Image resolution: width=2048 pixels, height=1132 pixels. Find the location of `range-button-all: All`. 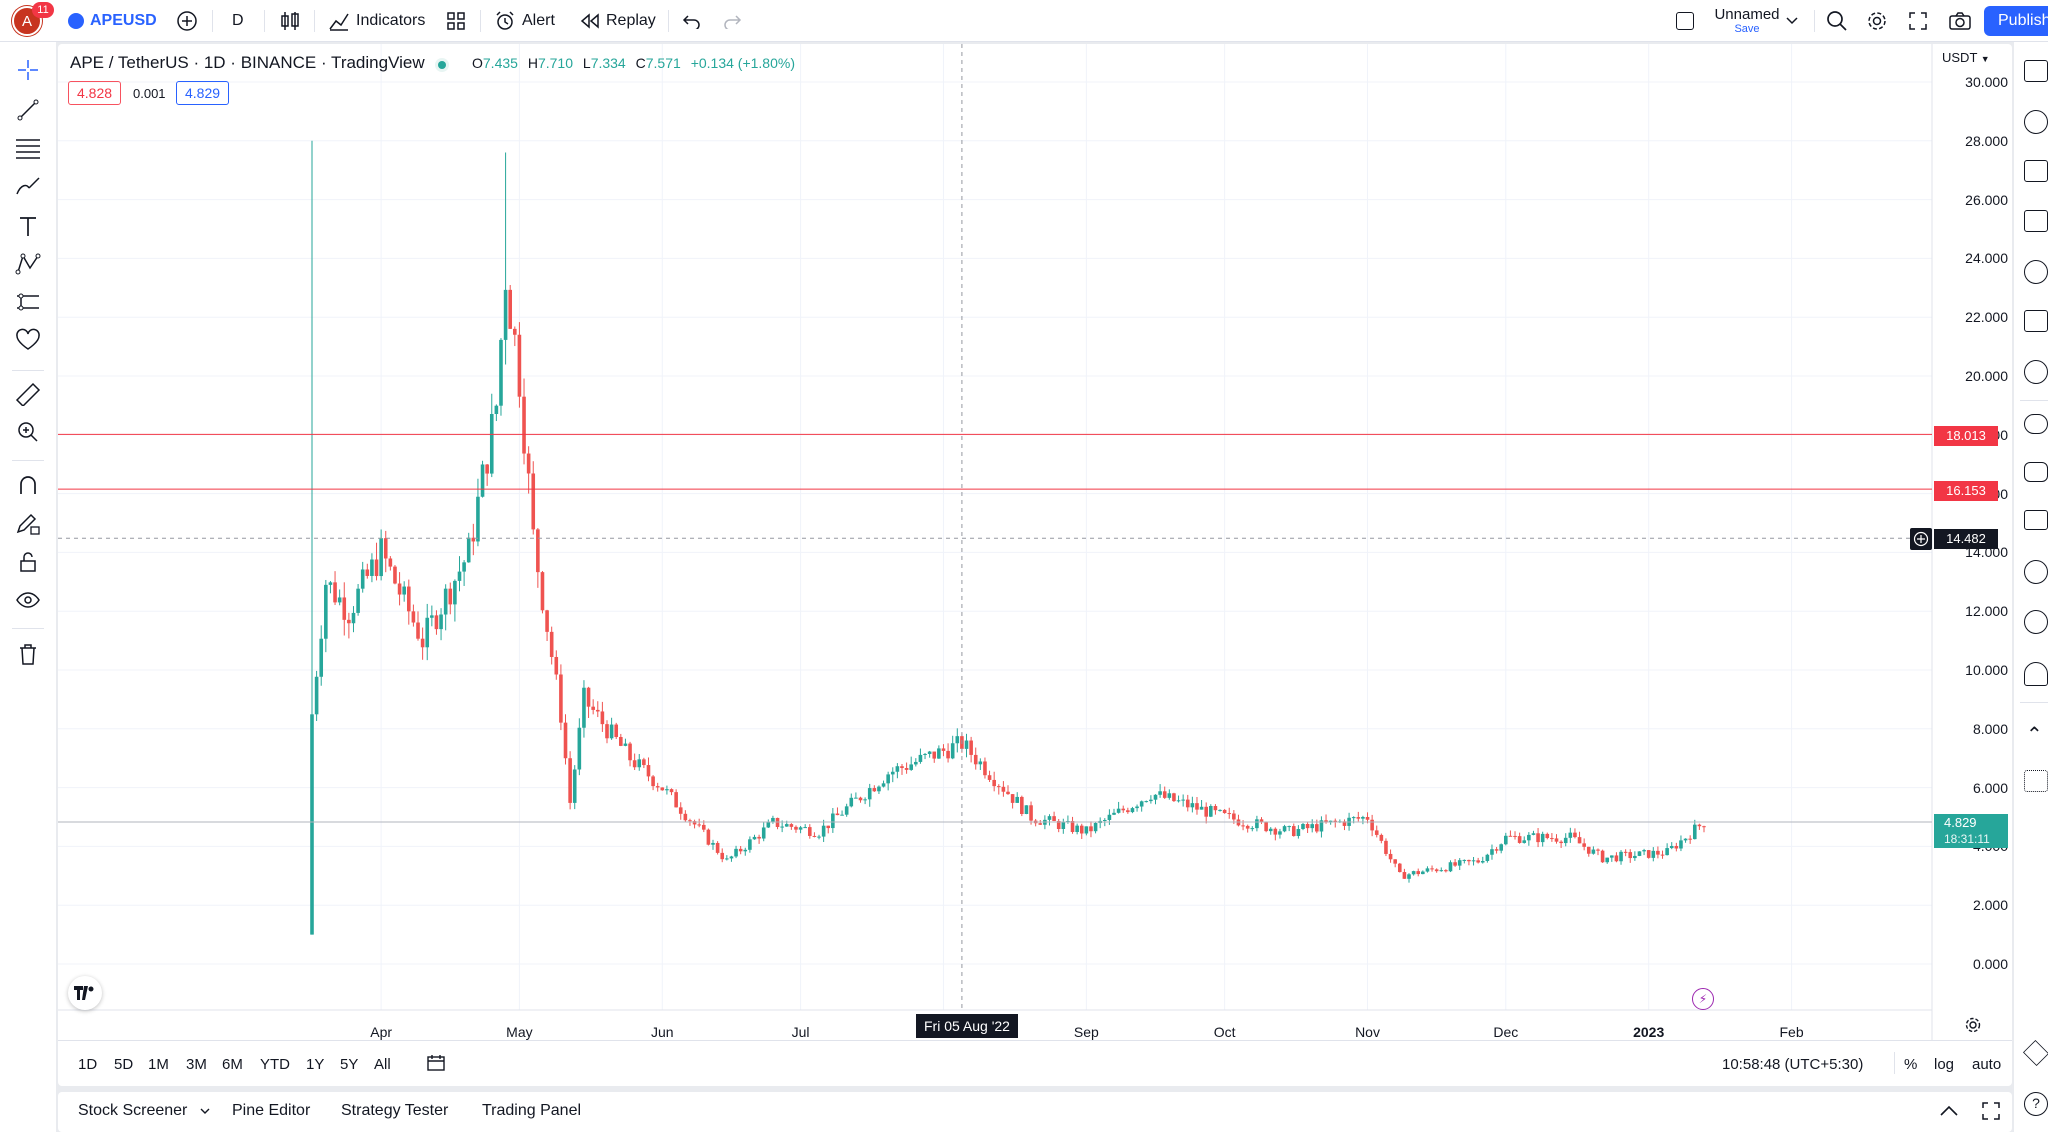

range-button-all: All is located at coordinates (382, 1064).